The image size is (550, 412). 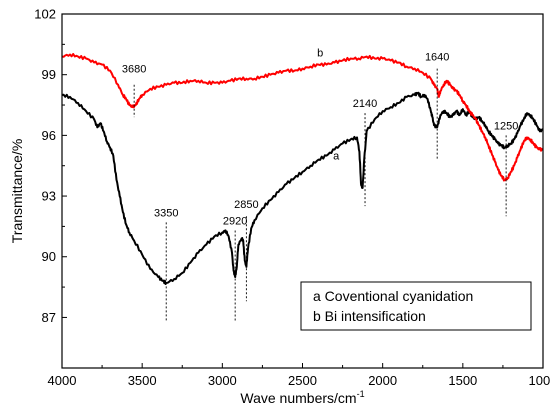 I want to click on legend-entry-b: b Bi intensification, so click(x=369, y=316).